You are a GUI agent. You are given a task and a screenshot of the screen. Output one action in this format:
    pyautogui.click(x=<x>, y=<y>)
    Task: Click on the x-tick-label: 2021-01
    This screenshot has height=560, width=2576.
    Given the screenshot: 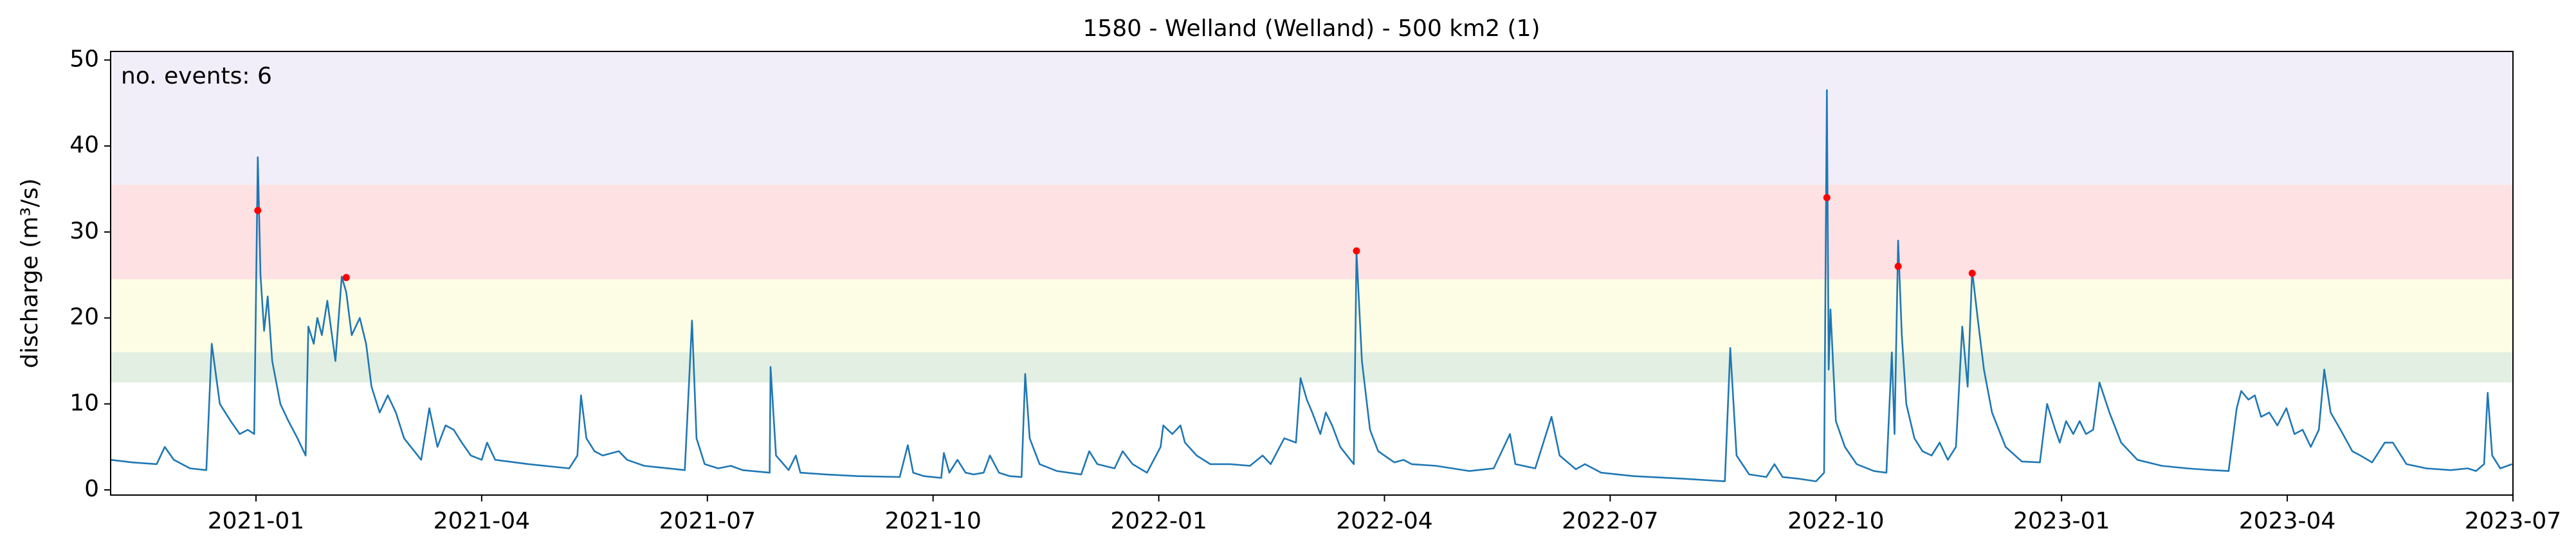 What is the action you would take?
    pyautogui.click(x=256, y=521)
    